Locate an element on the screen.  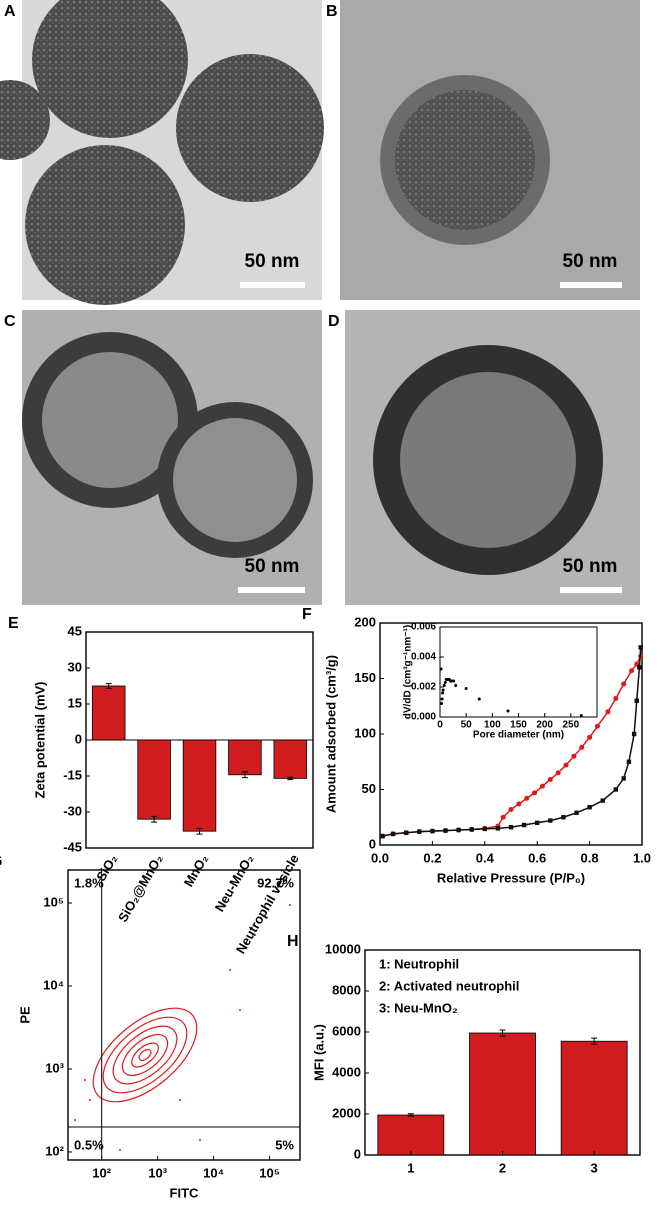
y-tick-label: 8000 is located at coordinates (346, 989).